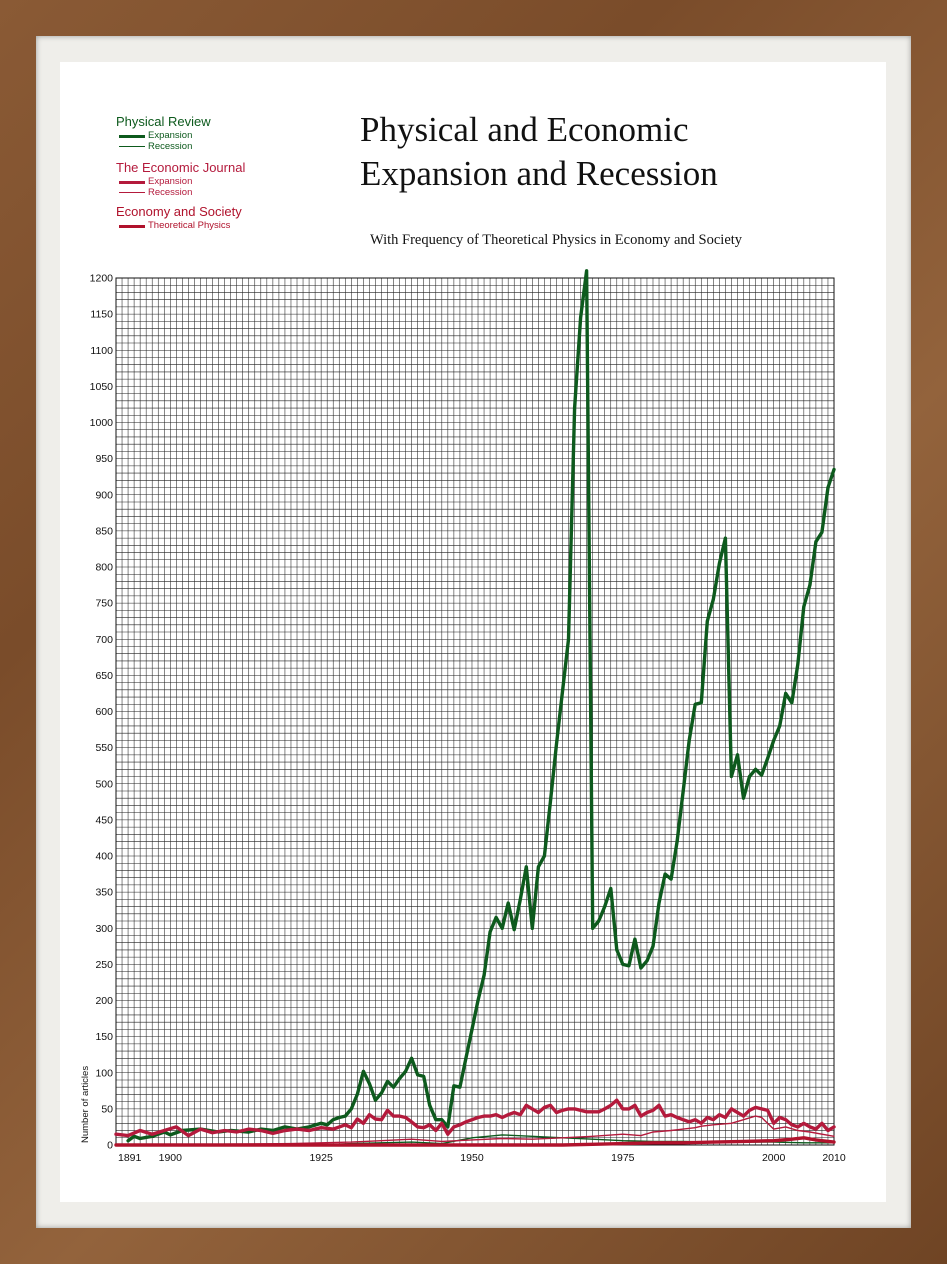 This screenshot has width=947, height=1264. I want to click on y-tick-label: 50, so click(107, 1109).